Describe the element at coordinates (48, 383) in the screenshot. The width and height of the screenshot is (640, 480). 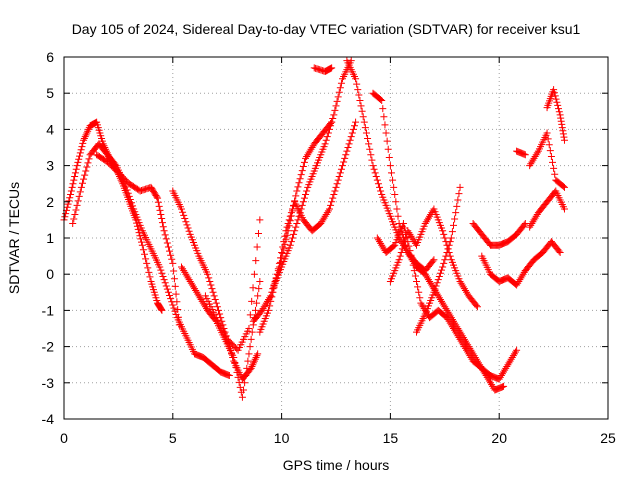
I see `y-tick-label: -3` at that location.